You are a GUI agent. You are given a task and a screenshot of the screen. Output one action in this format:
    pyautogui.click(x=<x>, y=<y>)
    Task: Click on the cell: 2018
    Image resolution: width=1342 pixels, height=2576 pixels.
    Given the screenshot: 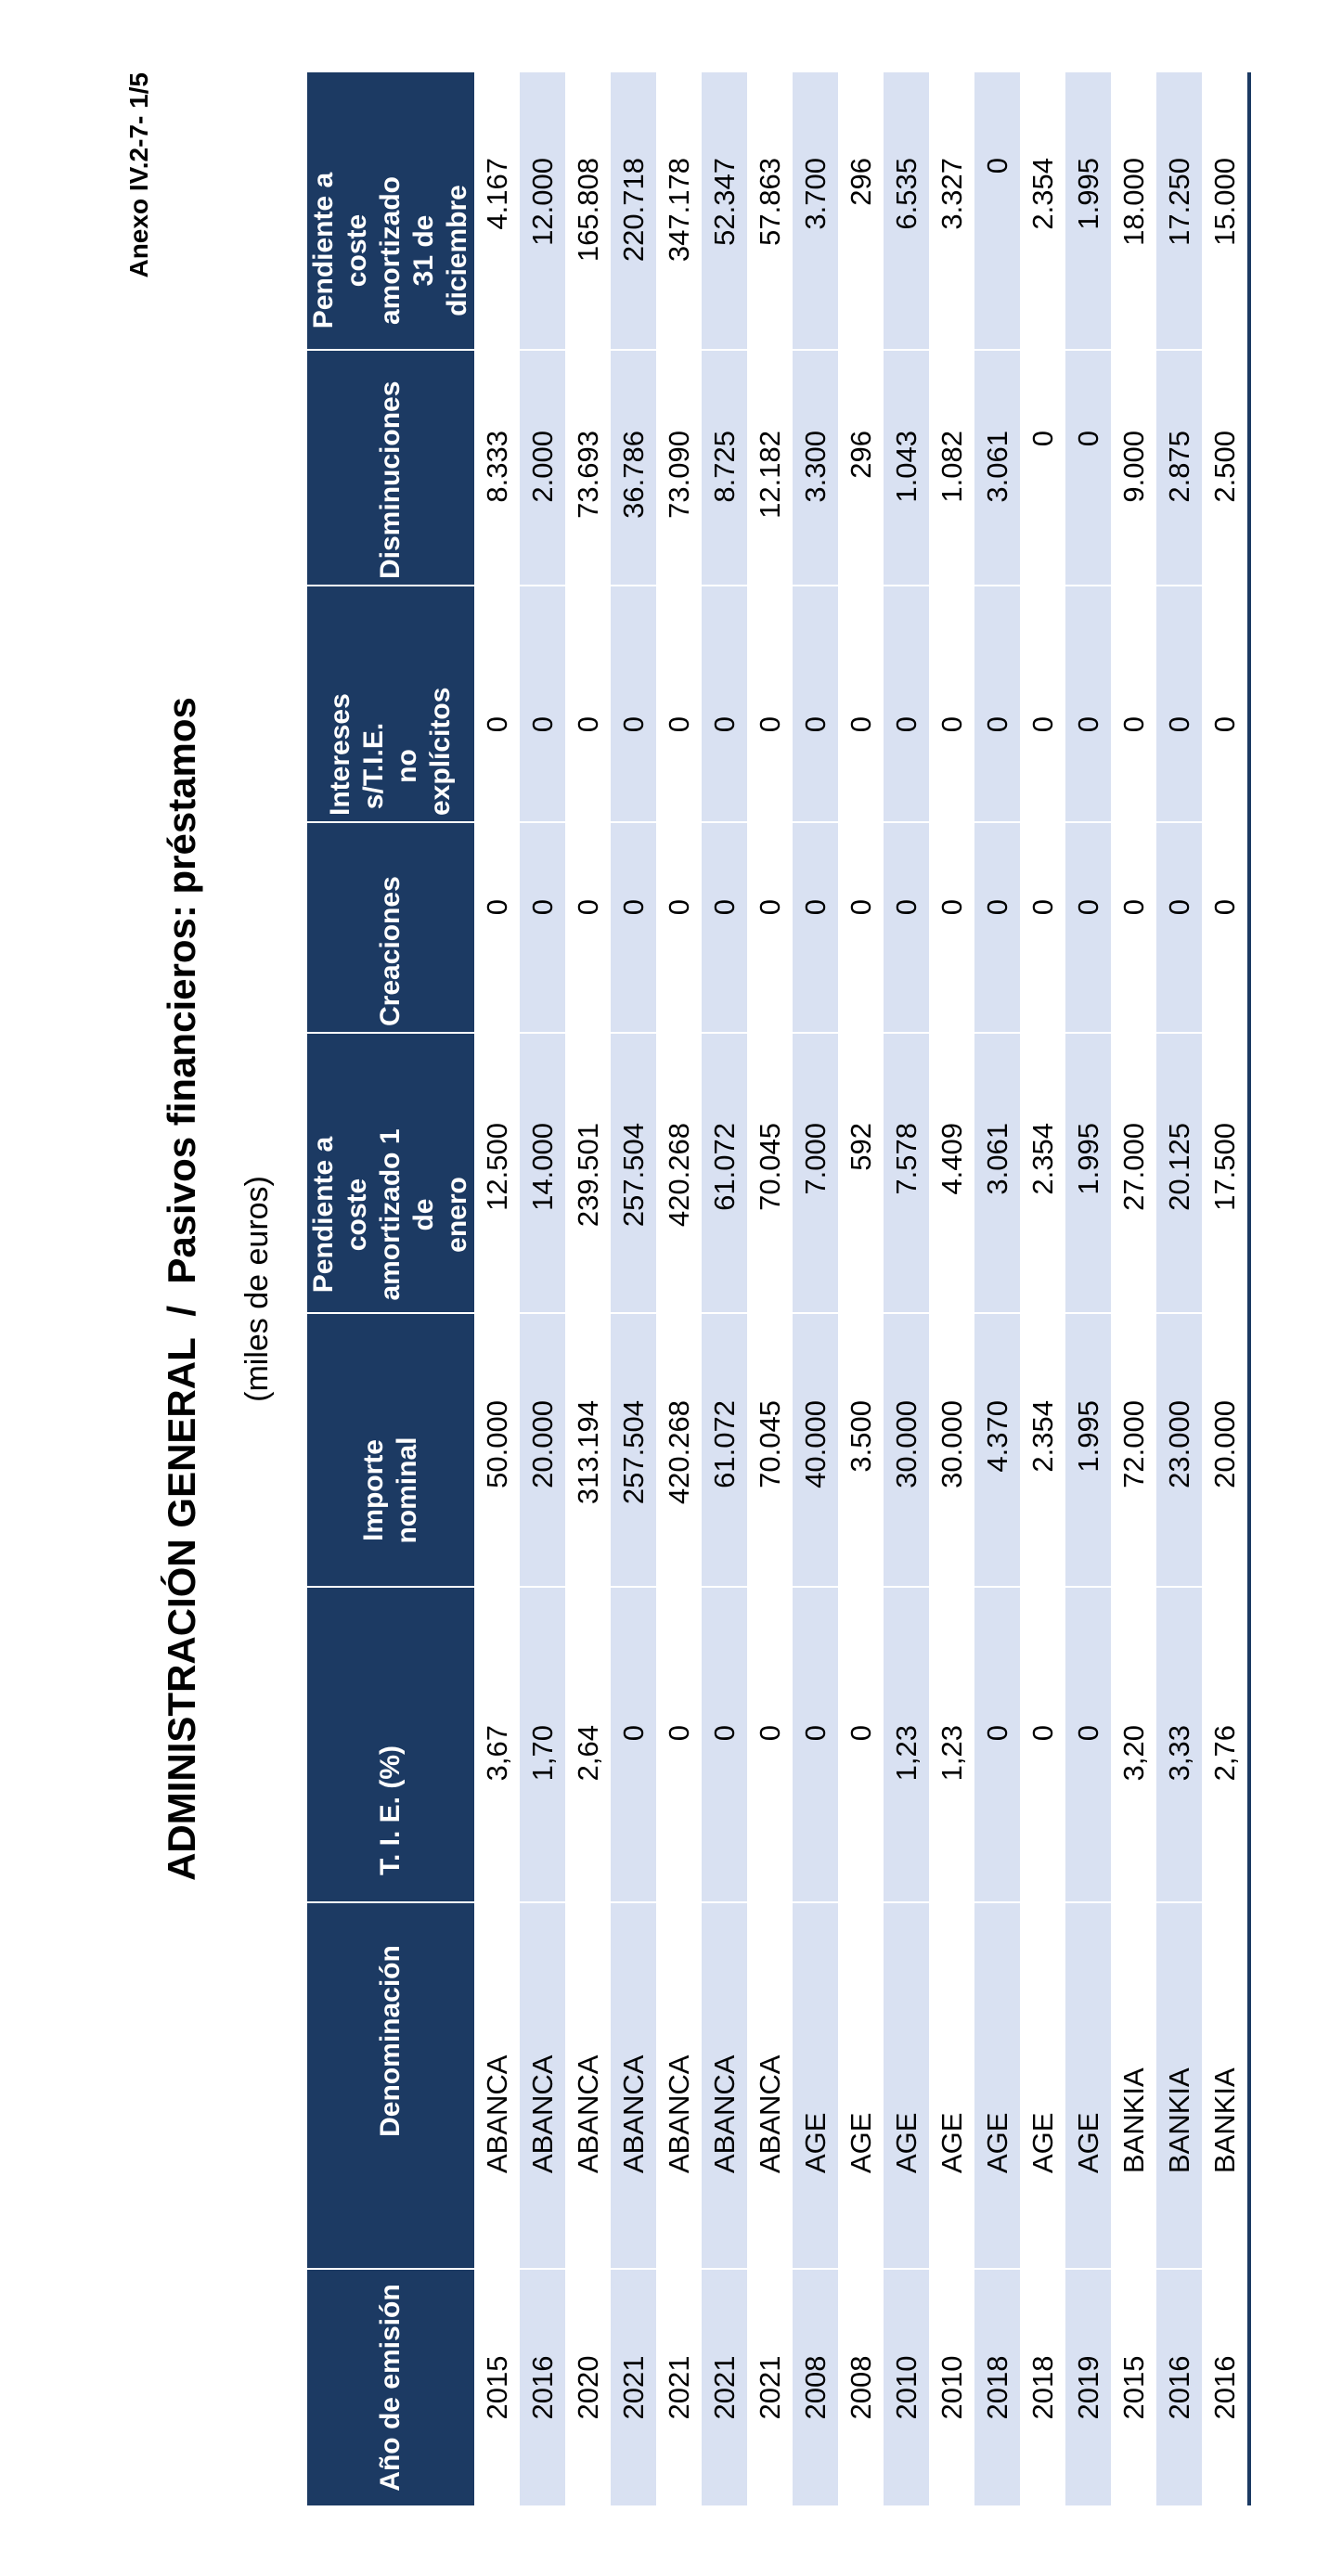 What is the action you would take?
    pyautogui.click(x=997, y=2387)
    